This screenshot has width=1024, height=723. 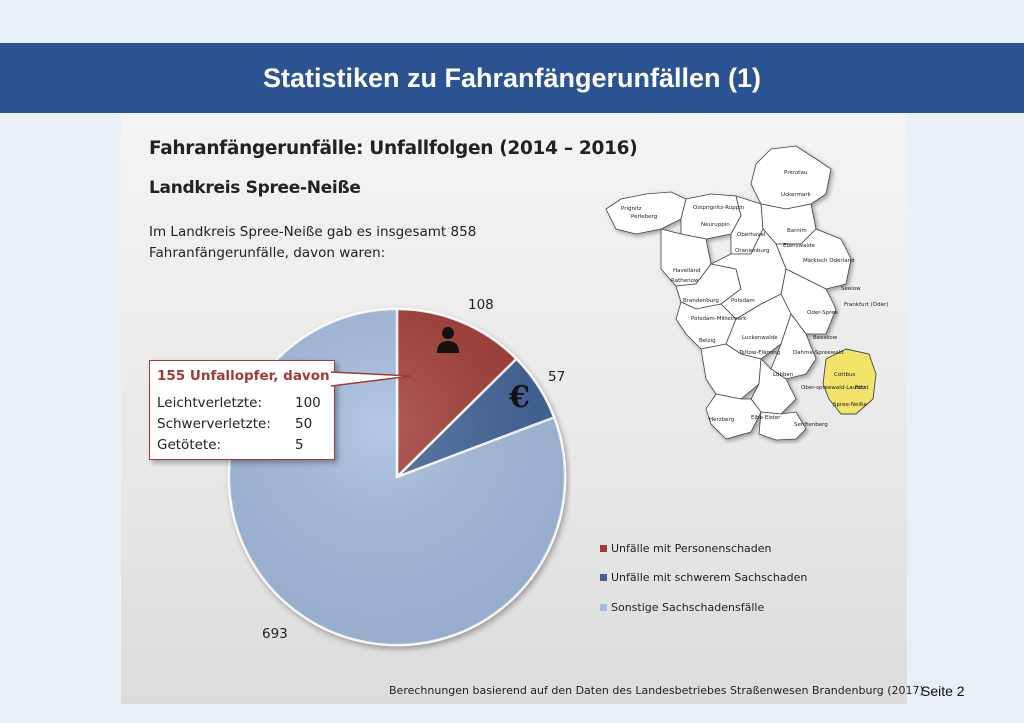 What do you see at coordinates (707, 341) in the screenshot?
I see `map-label: Belzig` at bounding box center [707, 341].